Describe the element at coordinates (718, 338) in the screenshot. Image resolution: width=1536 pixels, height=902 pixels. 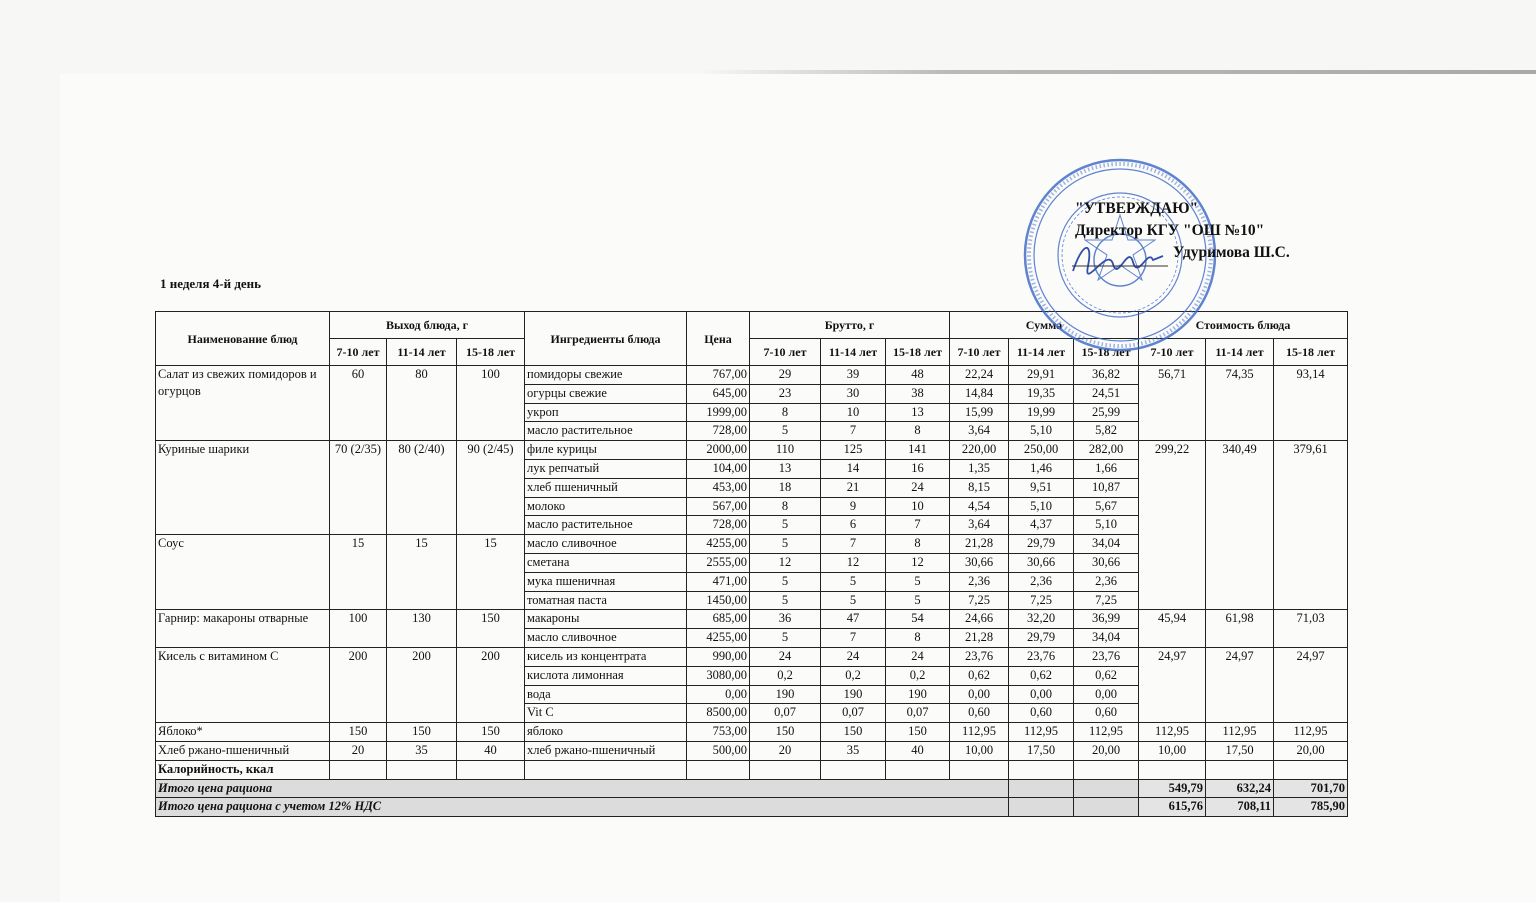
I see `header-price: Цена` at that location.